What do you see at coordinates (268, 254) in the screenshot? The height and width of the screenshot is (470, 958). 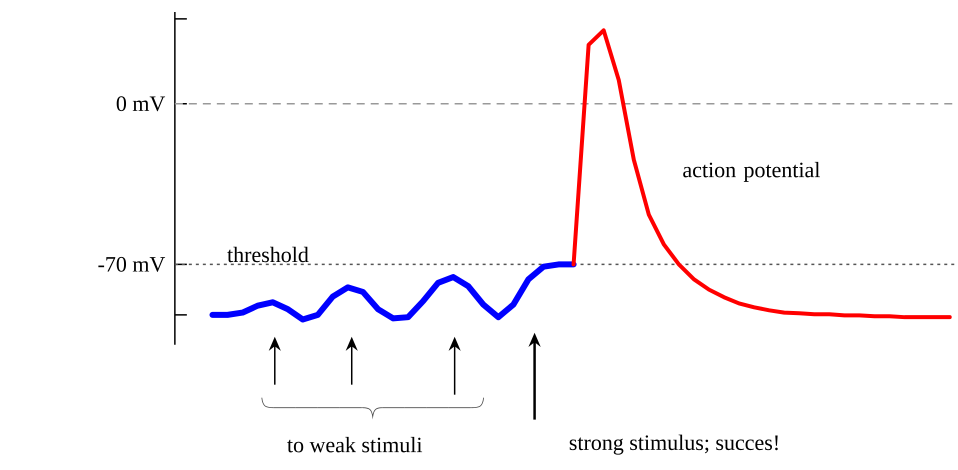 I see `ref-line-label: threshold` at bounding box center [268, 254].